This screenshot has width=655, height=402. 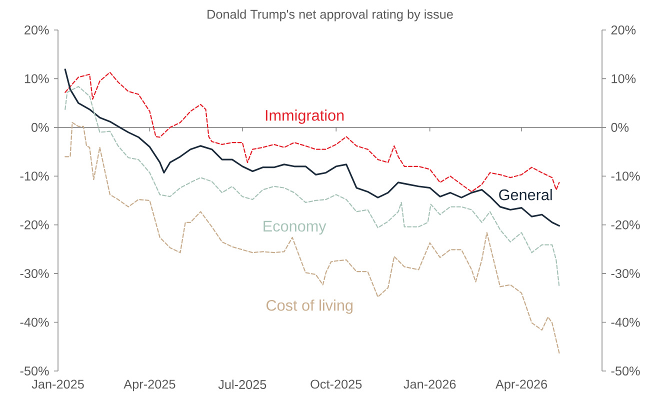 I want to click on y2-tick-label: 10%, so click(x=624, y=79).